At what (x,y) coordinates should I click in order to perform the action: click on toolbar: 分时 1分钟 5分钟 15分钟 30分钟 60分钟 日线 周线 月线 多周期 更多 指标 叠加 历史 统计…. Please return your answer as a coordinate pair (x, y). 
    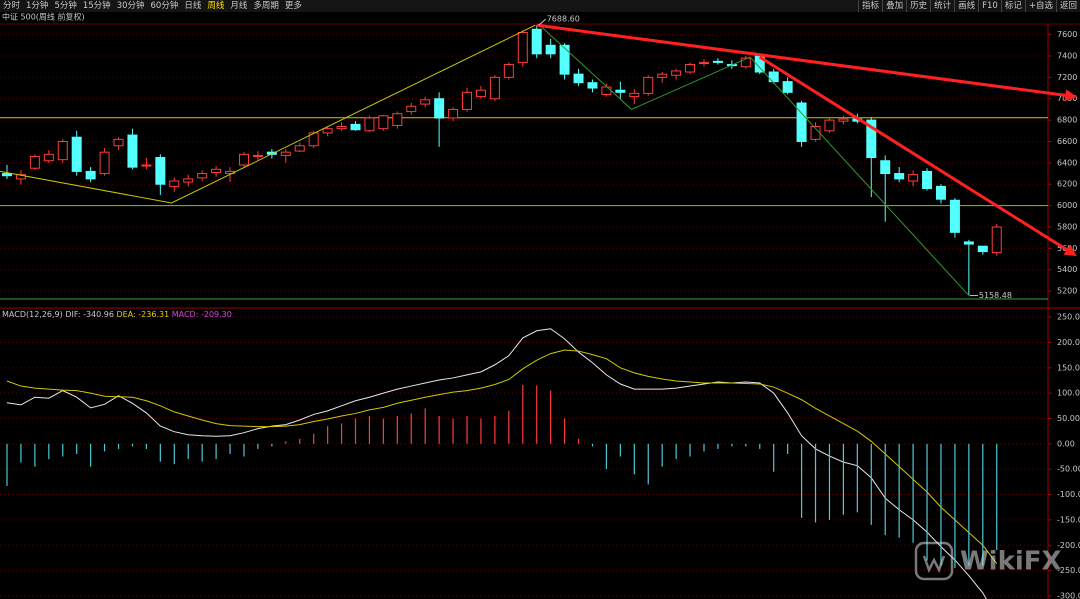
    Looking at the image, I should click on (540, 6).